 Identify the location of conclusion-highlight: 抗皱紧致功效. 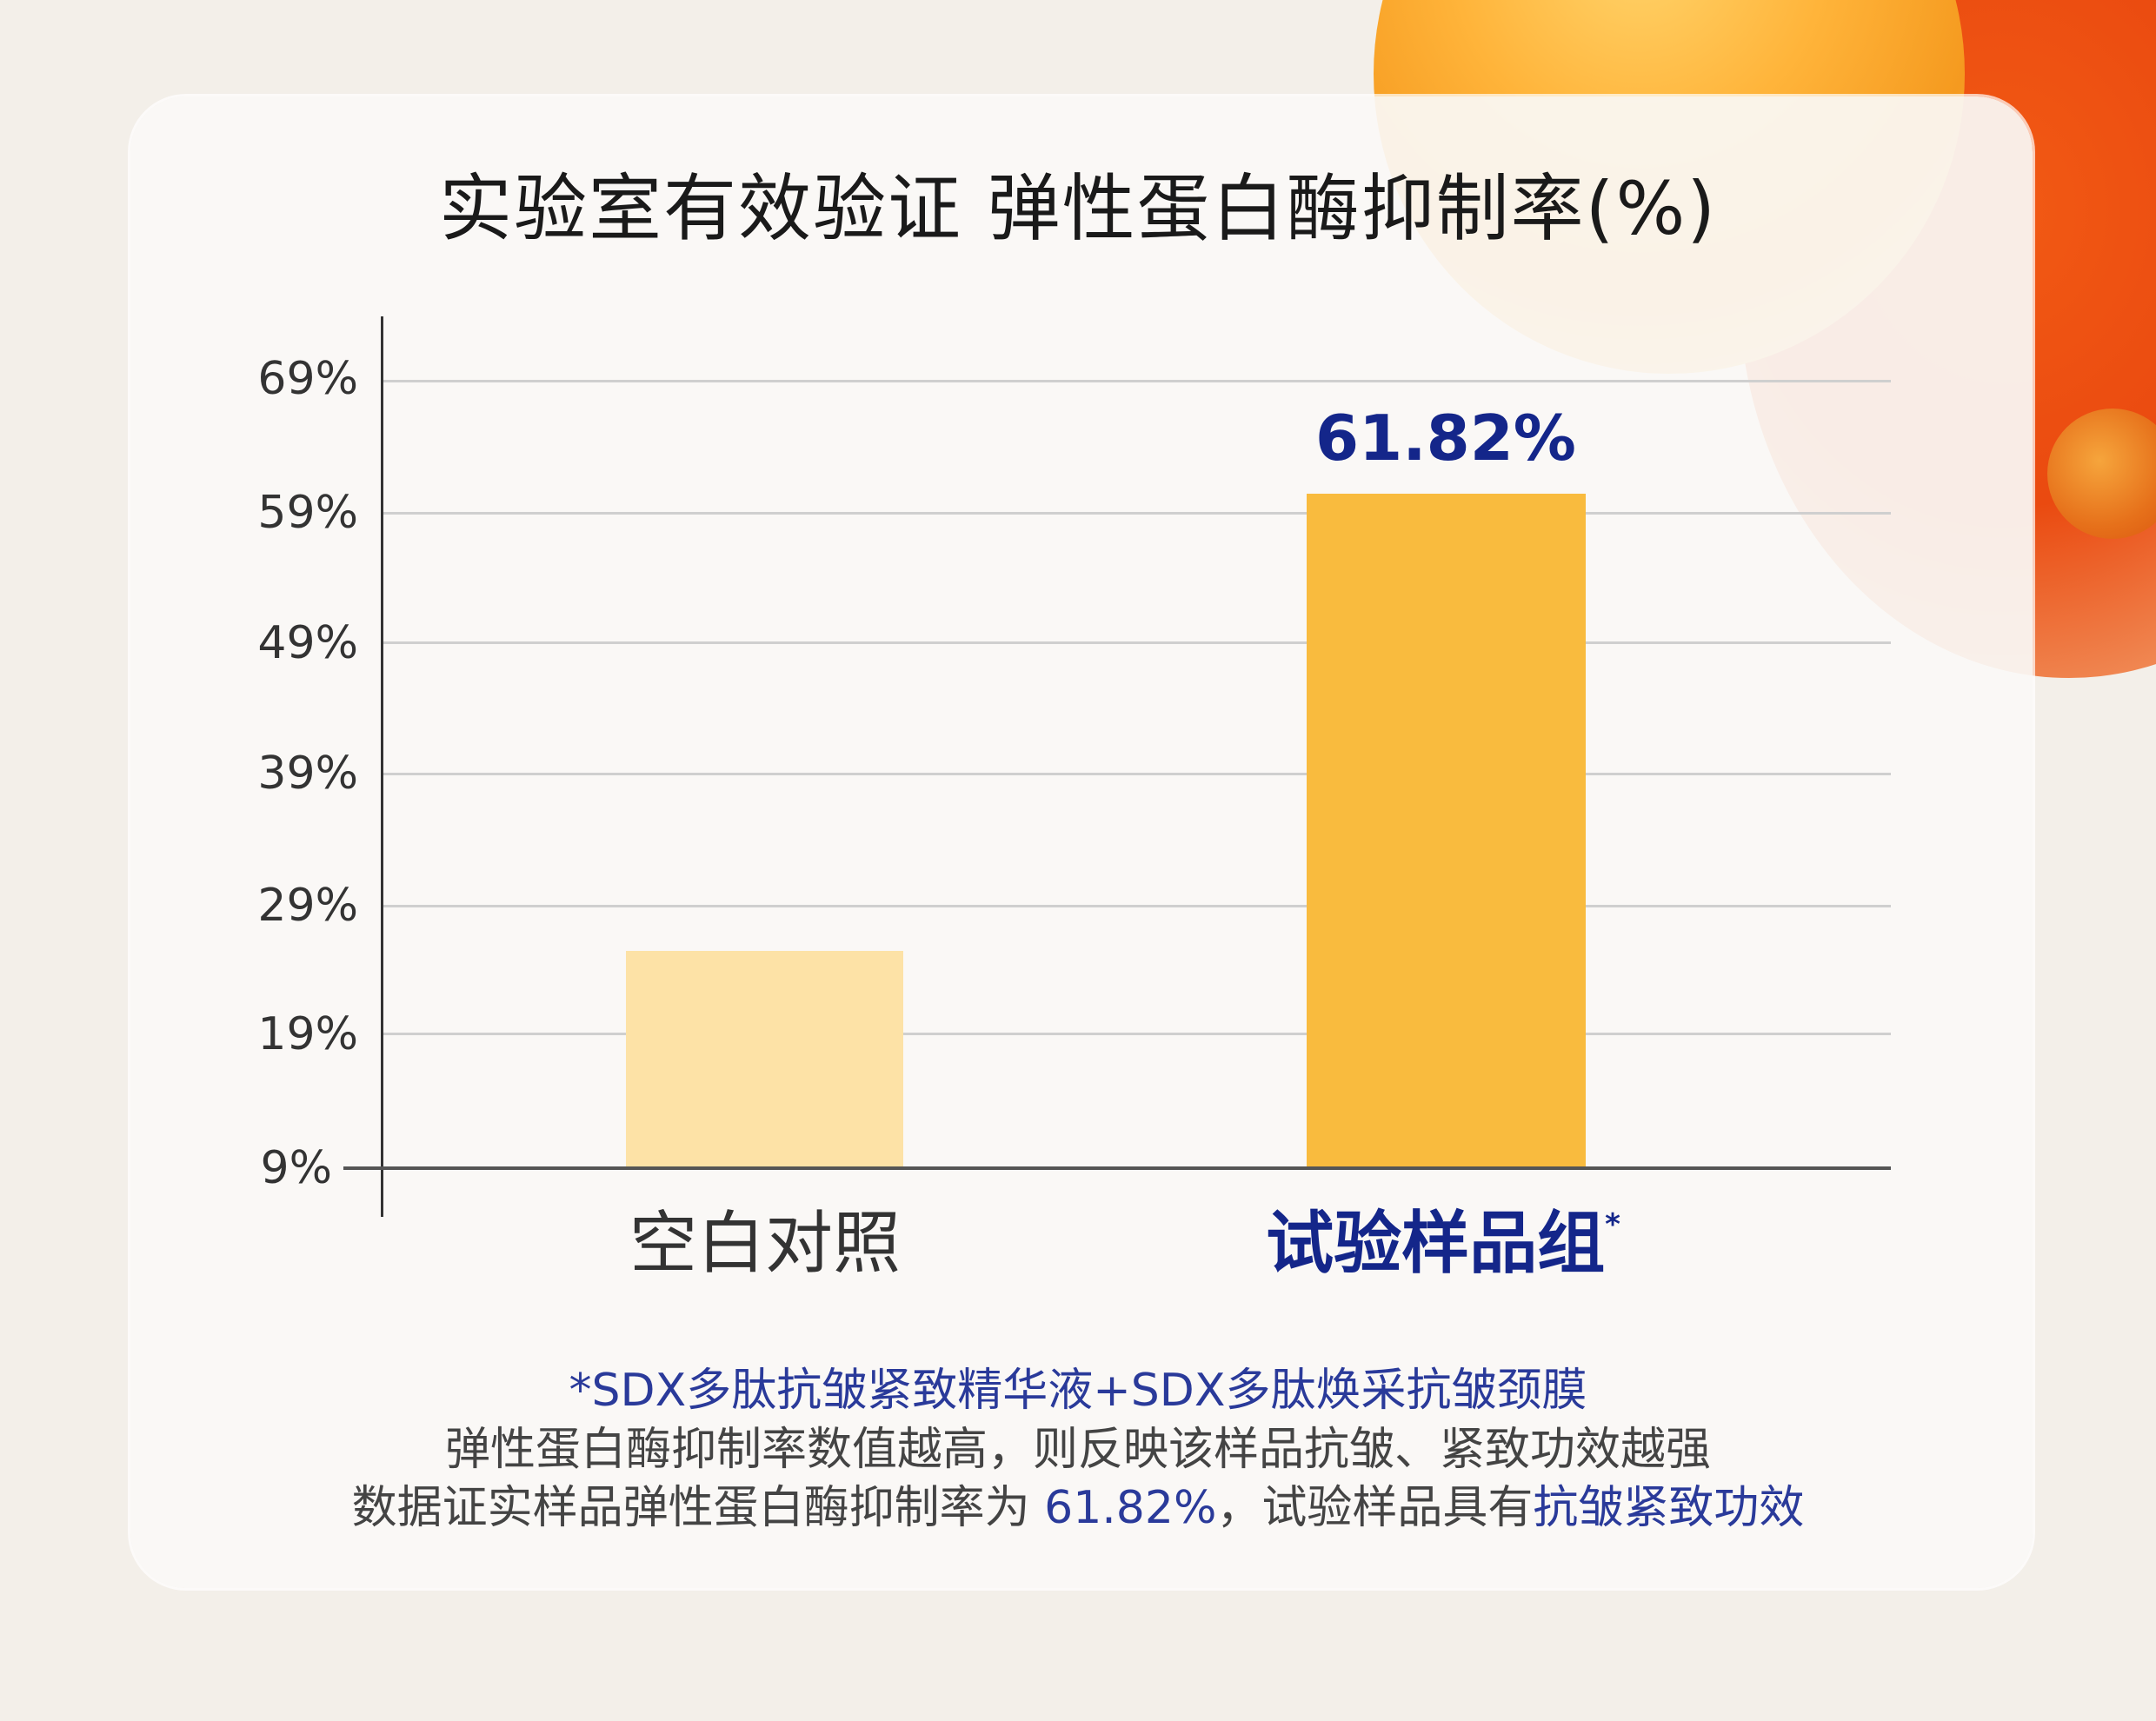
(1669, 1508).